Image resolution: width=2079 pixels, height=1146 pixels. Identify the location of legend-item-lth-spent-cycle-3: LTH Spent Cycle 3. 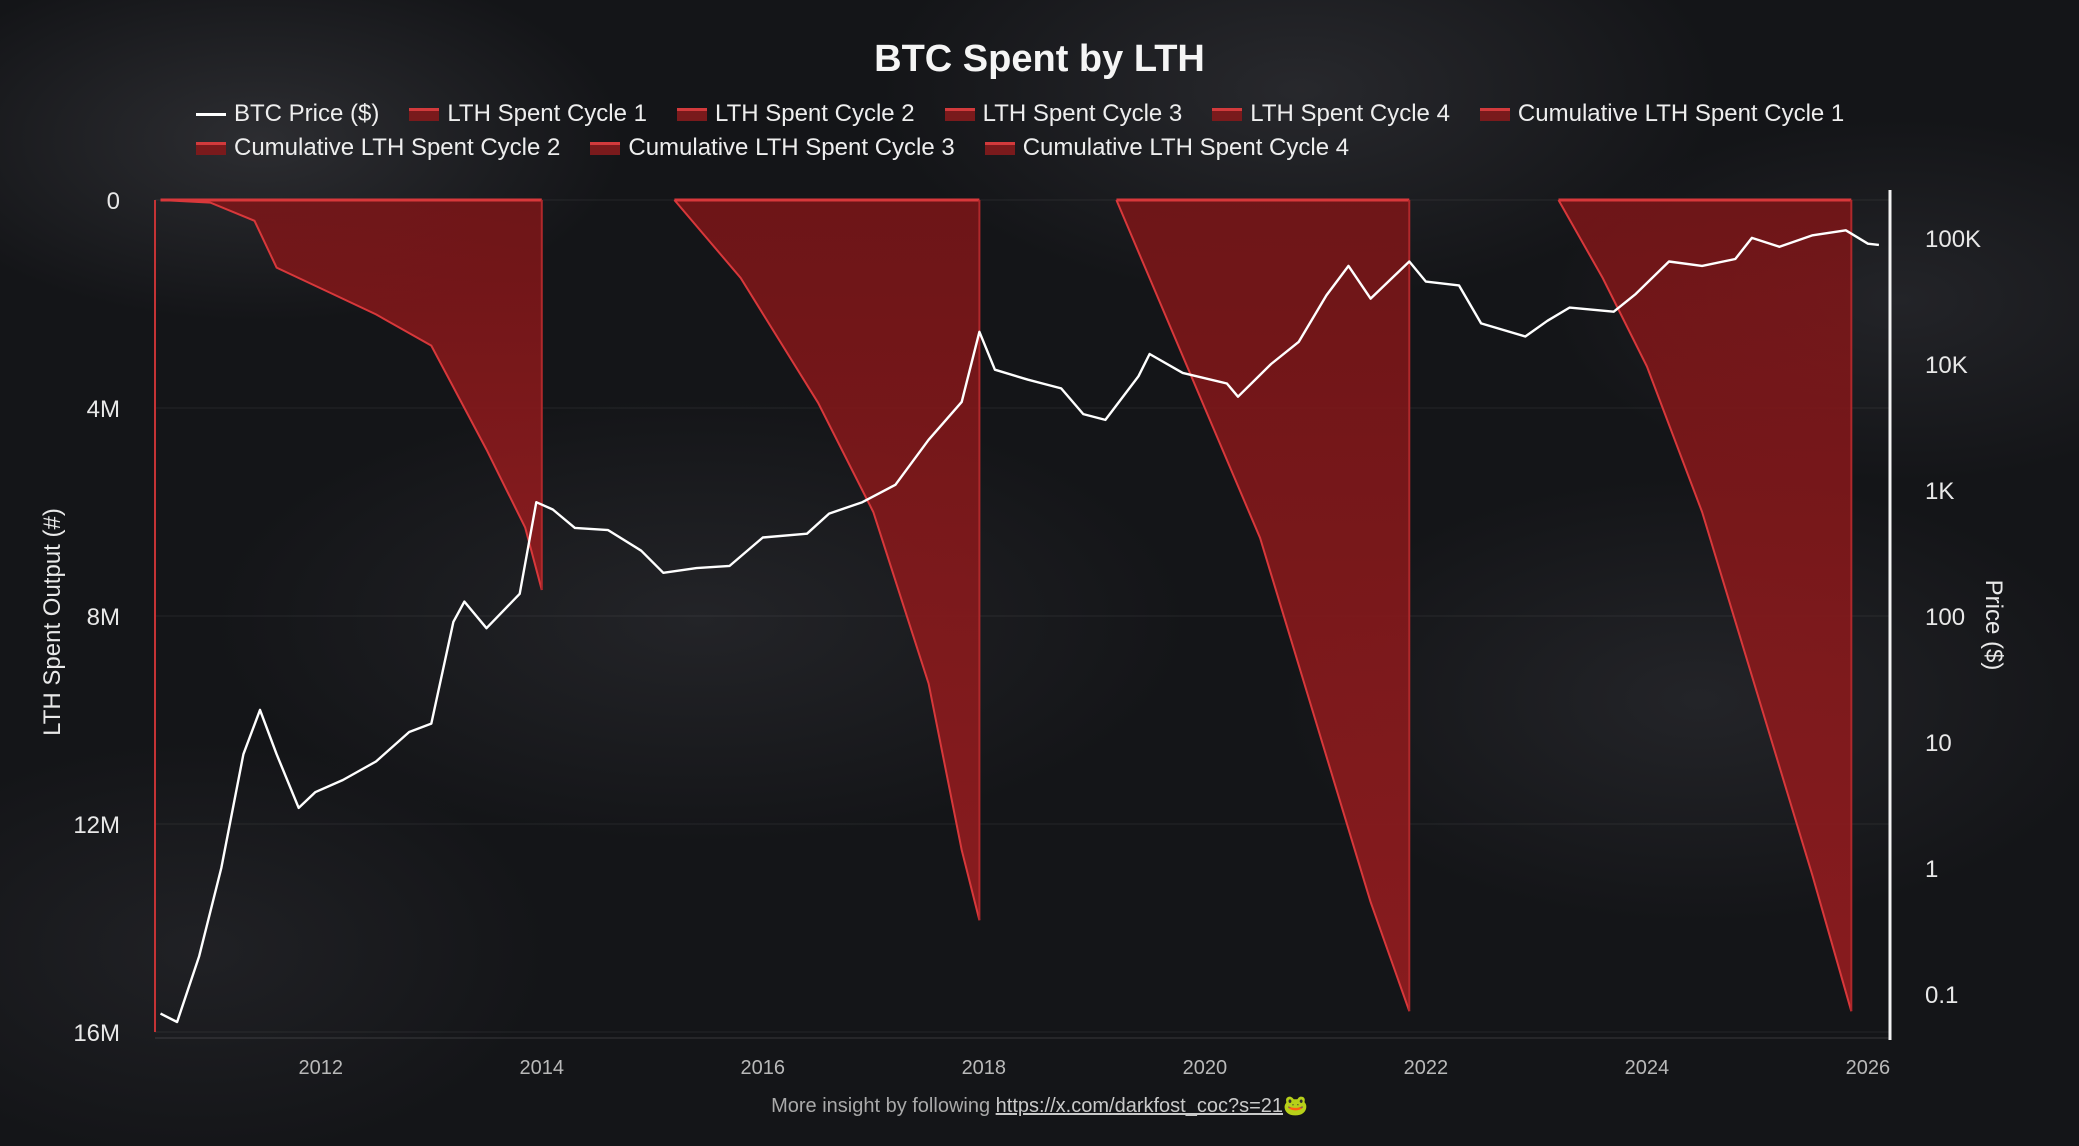
(1063, 114).